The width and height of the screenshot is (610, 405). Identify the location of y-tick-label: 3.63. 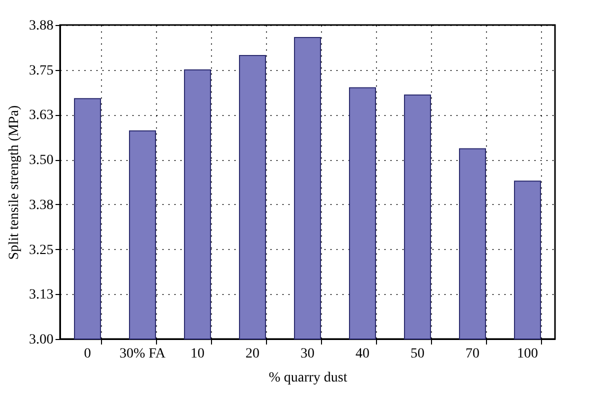
(41, 116).